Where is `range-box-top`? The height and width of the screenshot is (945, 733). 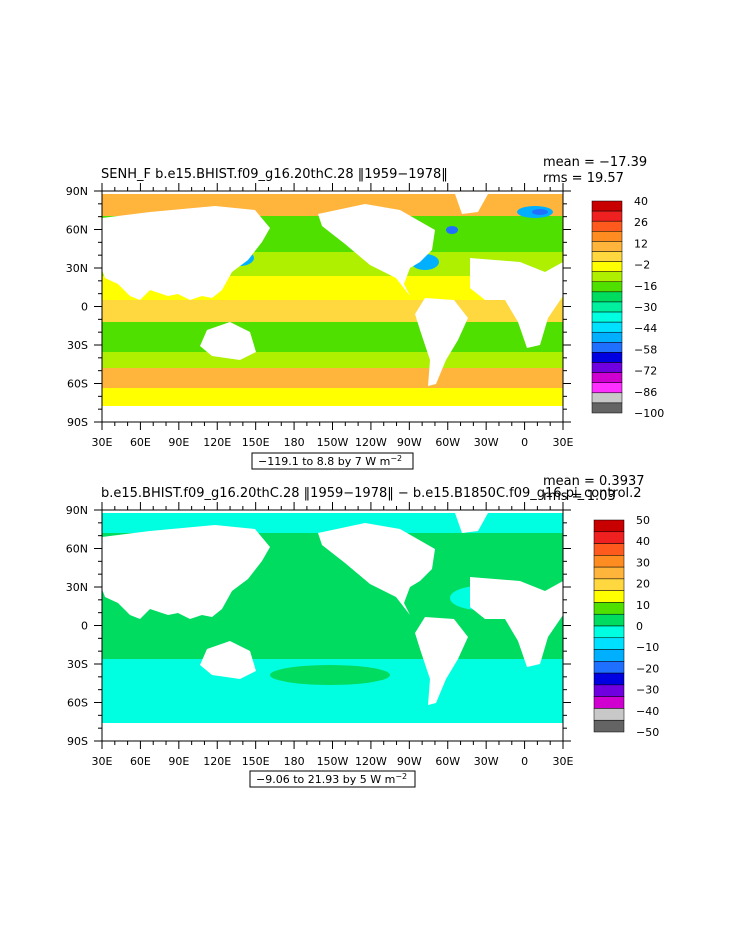
range-box-top is located at coordinates (332, 461).